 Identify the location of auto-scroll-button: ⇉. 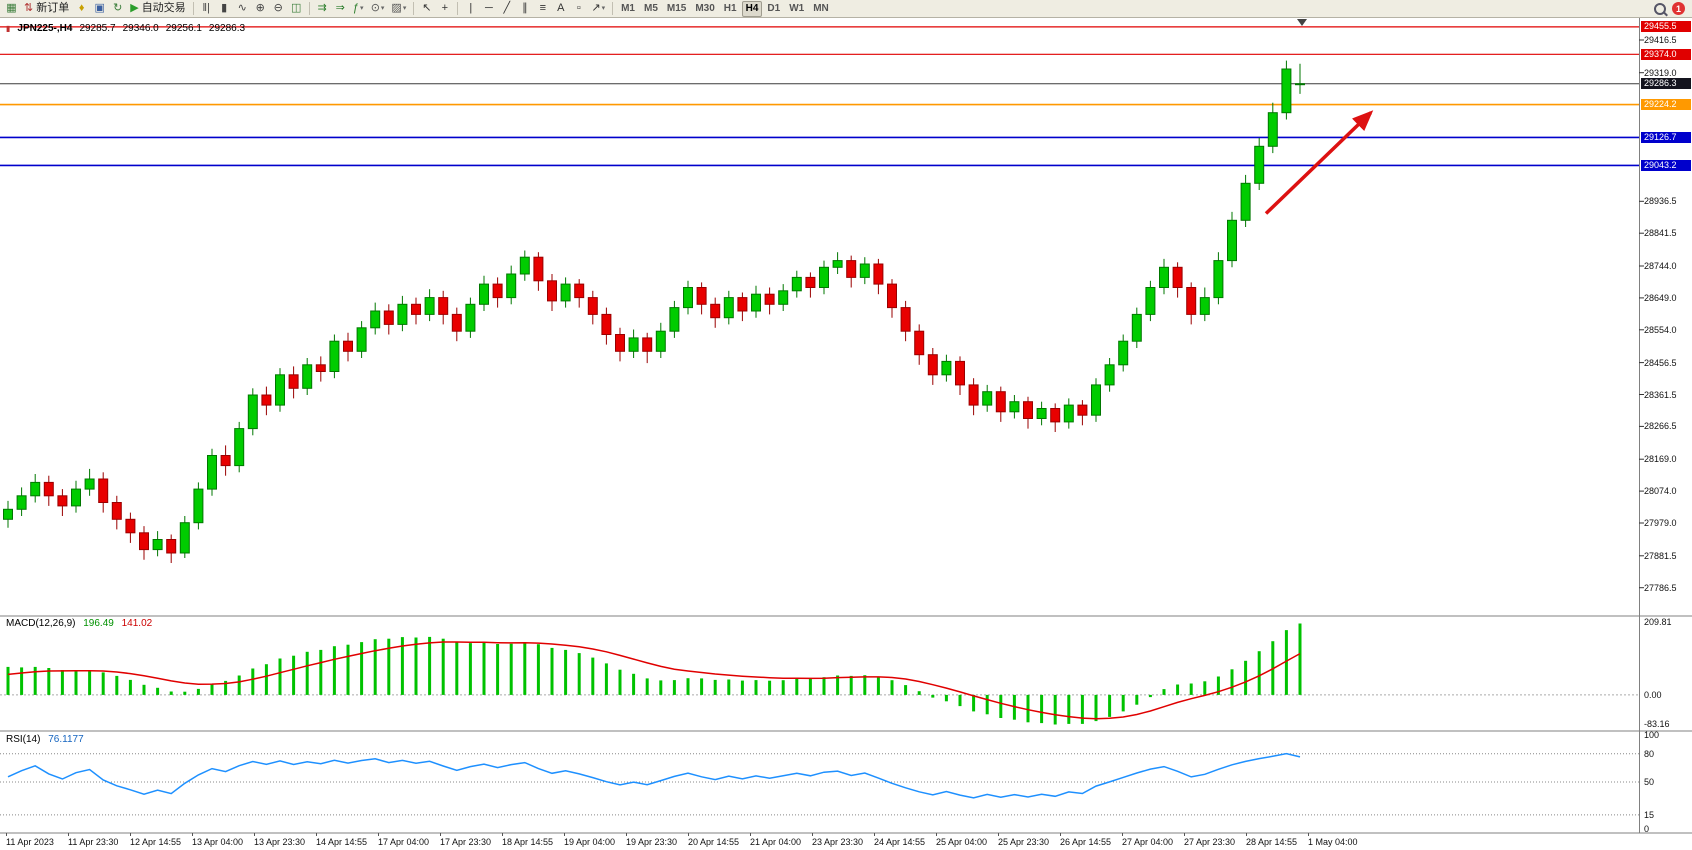
(322, 9).